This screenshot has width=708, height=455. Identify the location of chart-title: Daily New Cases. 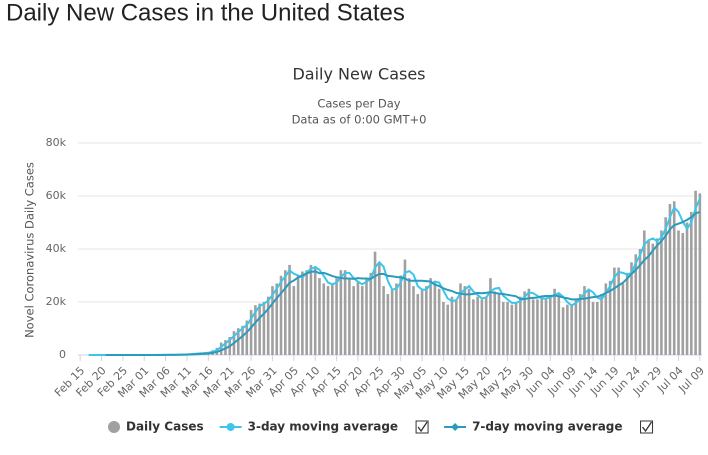
(358, 74).